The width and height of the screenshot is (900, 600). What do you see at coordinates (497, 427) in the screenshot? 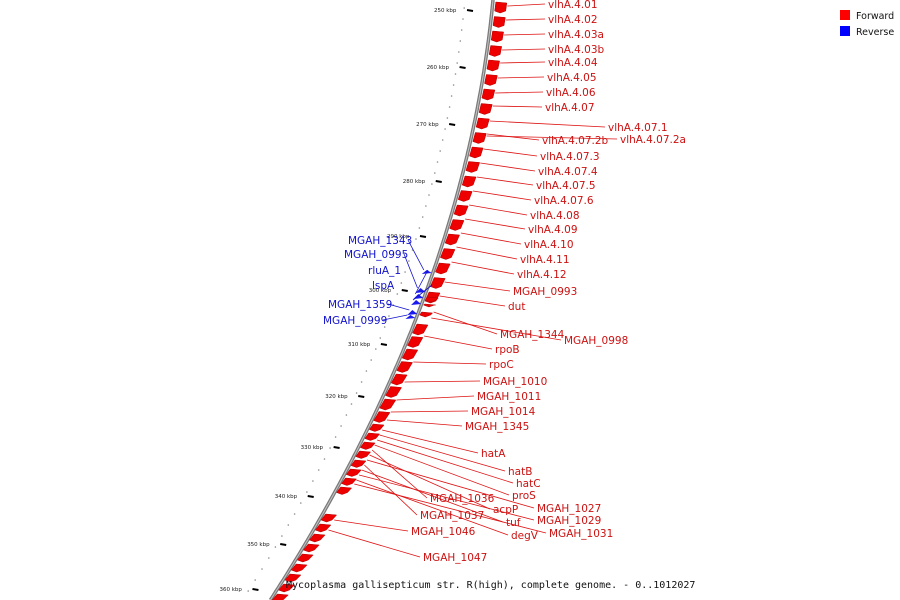
I see `gene-label: MGAH_1345` at bounding box center [497, 427].